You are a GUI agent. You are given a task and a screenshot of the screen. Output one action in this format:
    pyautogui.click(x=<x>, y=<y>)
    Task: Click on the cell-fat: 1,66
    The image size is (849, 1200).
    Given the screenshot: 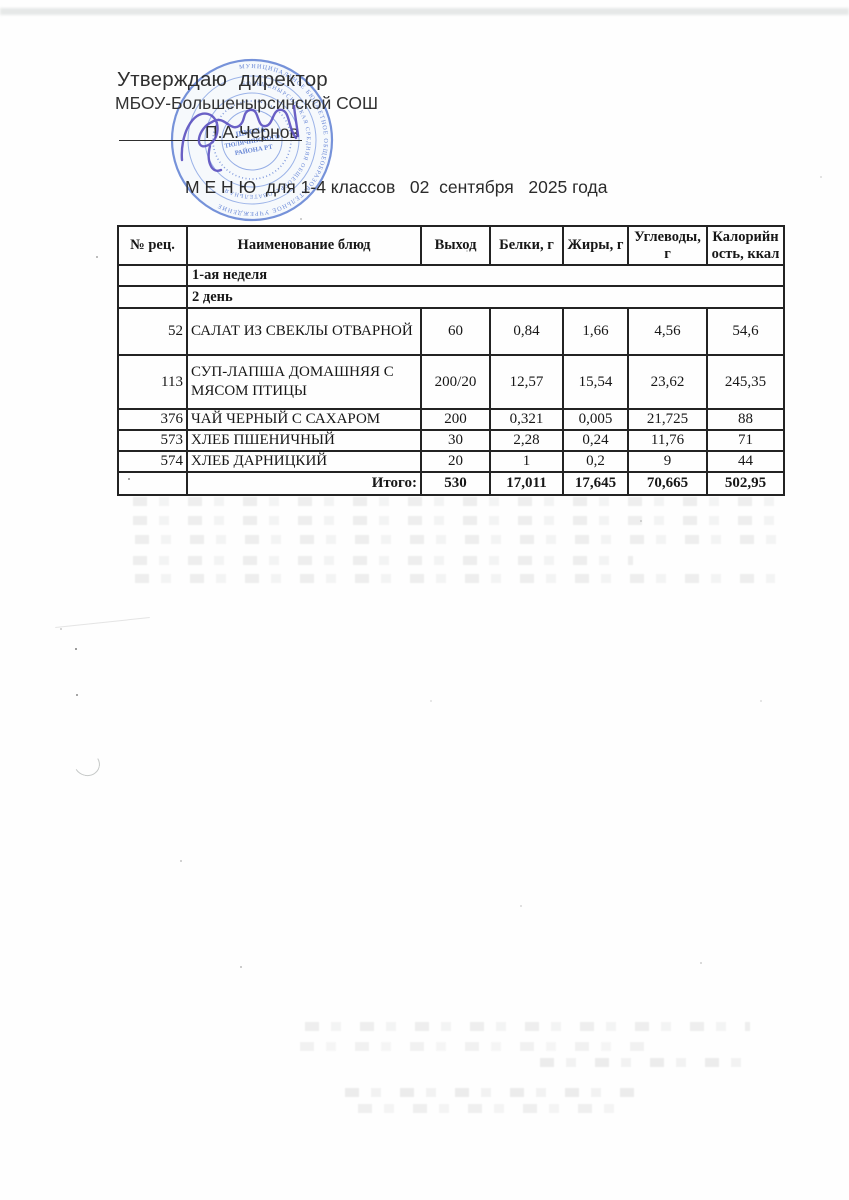 What is the action you would take?
    pyautogui.click(x=595, y=331)
    